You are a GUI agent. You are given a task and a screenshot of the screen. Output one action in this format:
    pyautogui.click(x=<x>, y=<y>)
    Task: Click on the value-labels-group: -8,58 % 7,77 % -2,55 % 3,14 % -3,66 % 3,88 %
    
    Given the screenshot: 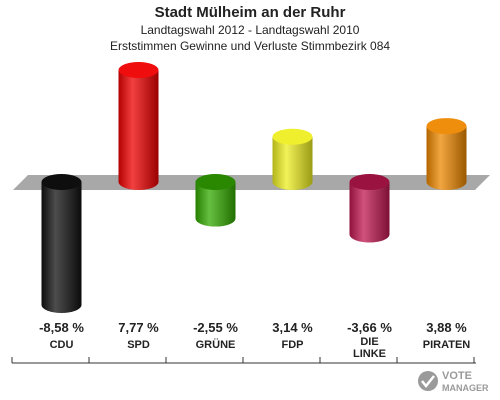 What is the action you would take?
    pyautogui.click(x=253, y=327)
    